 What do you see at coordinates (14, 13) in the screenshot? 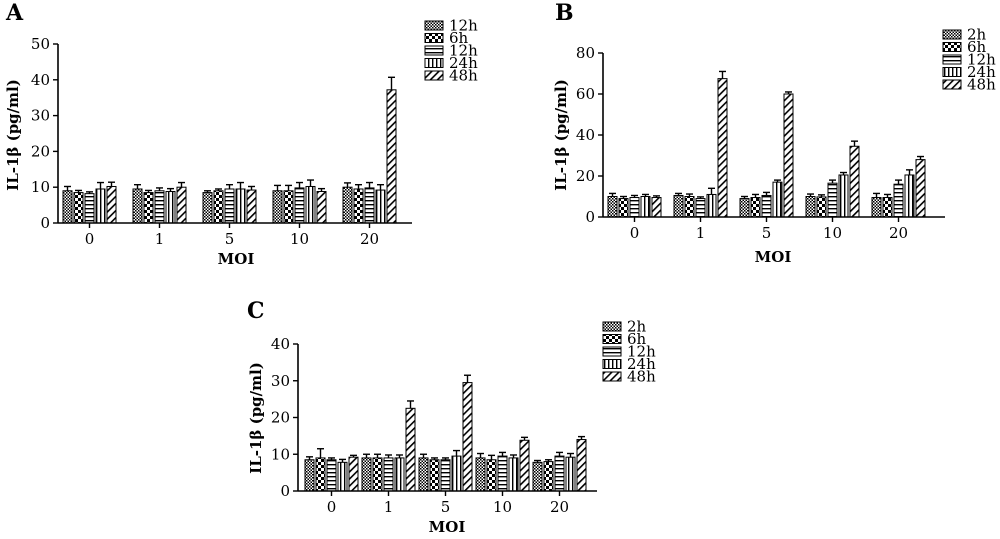
I see `panel-label: A` at bounding box center [14, 13].